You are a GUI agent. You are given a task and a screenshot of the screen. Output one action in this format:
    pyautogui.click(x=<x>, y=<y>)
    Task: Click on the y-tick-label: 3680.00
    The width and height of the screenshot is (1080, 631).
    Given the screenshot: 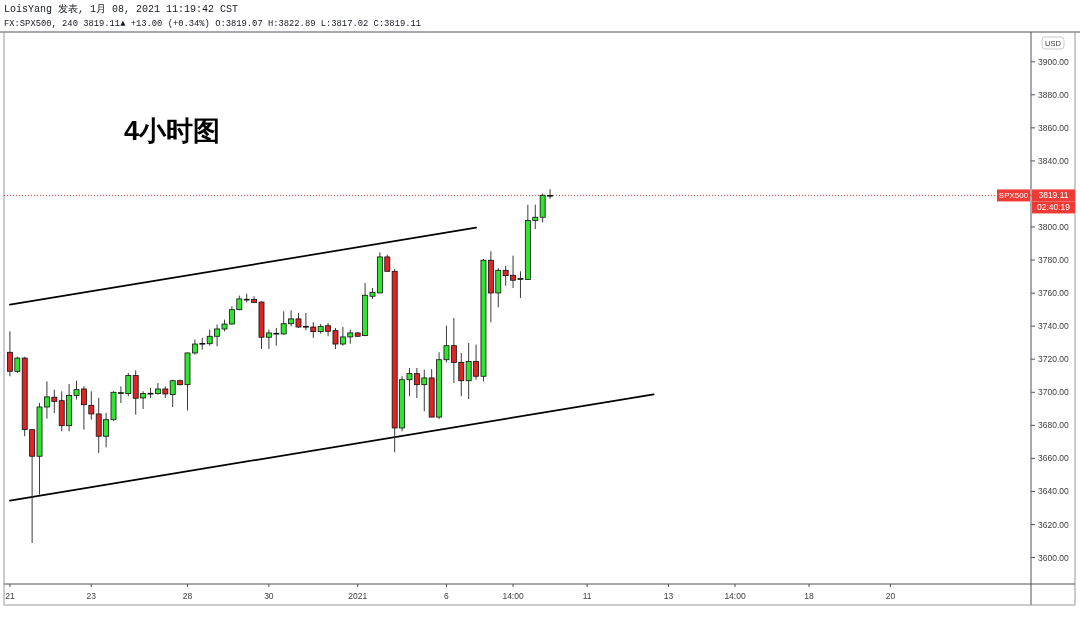 What is the action you would take?
    pyautogui.click(x=1053, y=425)
    